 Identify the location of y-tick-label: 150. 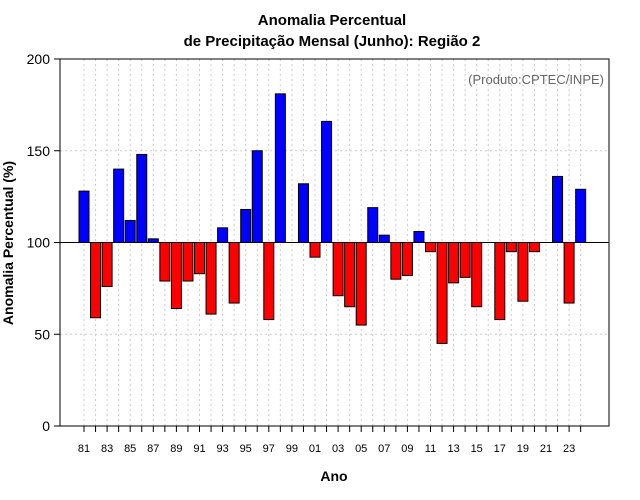
(39, 151).